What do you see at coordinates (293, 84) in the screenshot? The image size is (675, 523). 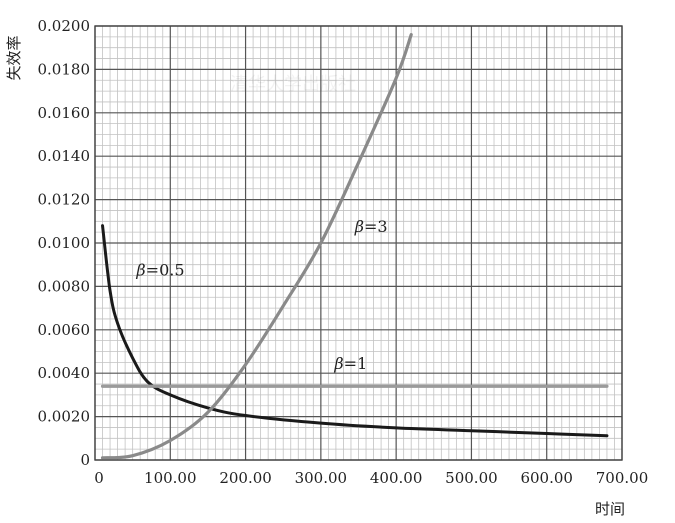 I see `watermark: 清华大学出版社` at bounding box center [293, 84].